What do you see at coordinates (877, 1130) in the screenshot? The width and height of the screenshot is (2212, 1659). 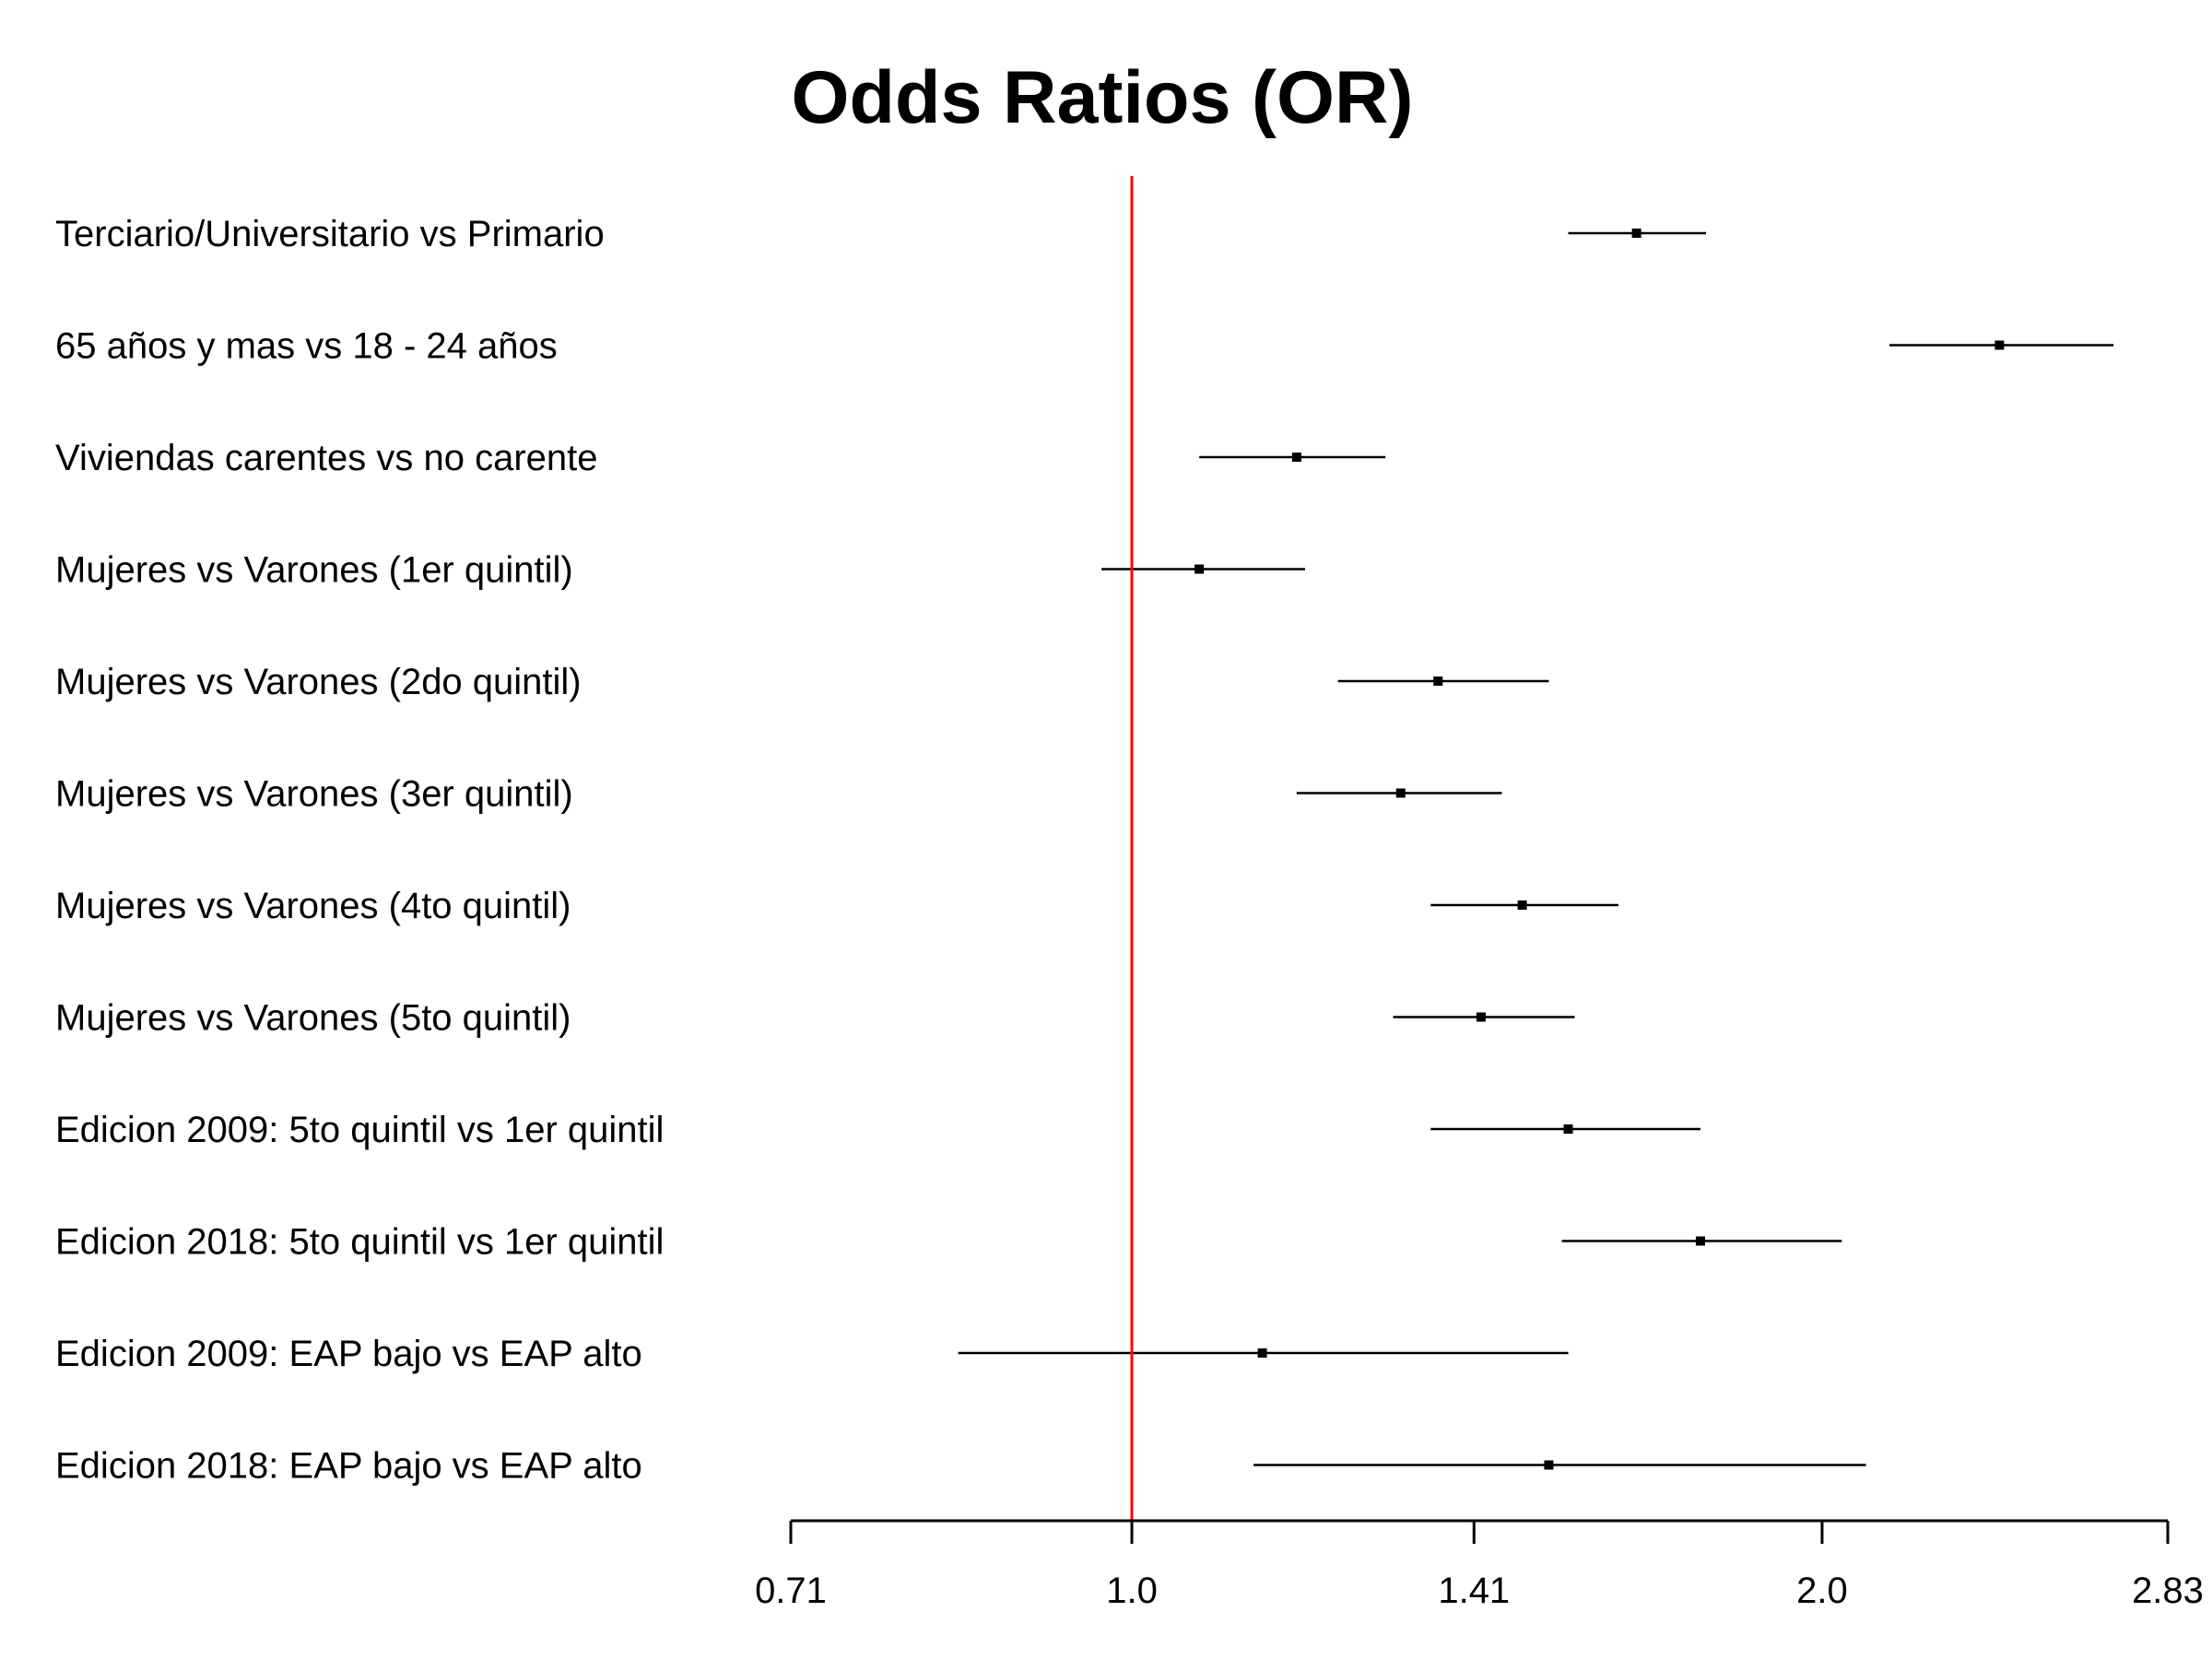 I see `forest-row: Edicion 2009: 5to quintil vs 1er quintil` at bounding box center [877, 1130].